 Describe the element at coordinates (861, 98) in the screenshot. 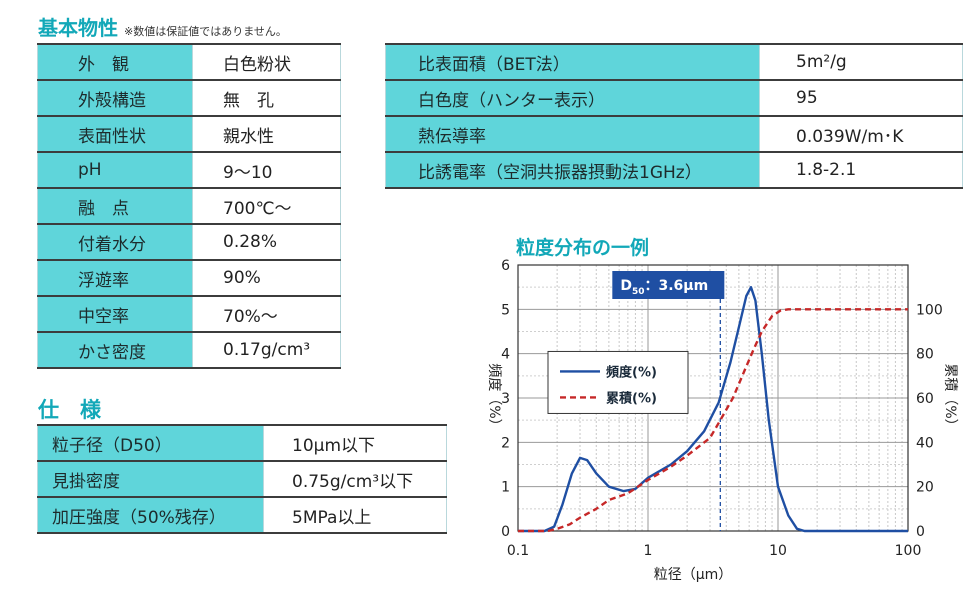

I see `physical-property-value: 95` at that location.